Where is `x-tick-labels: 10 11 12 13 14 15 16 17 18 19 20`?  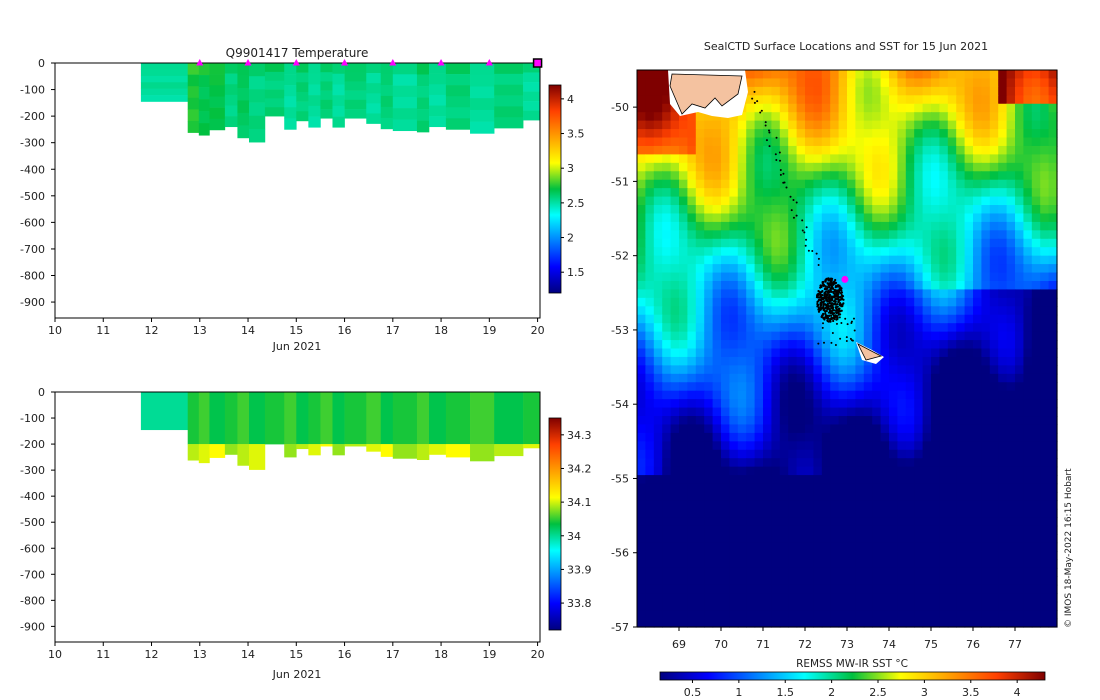 x-tick-labels: 10 11 12 13 14 15 16 17 18 19 20 is located at coordinates (296, 651).